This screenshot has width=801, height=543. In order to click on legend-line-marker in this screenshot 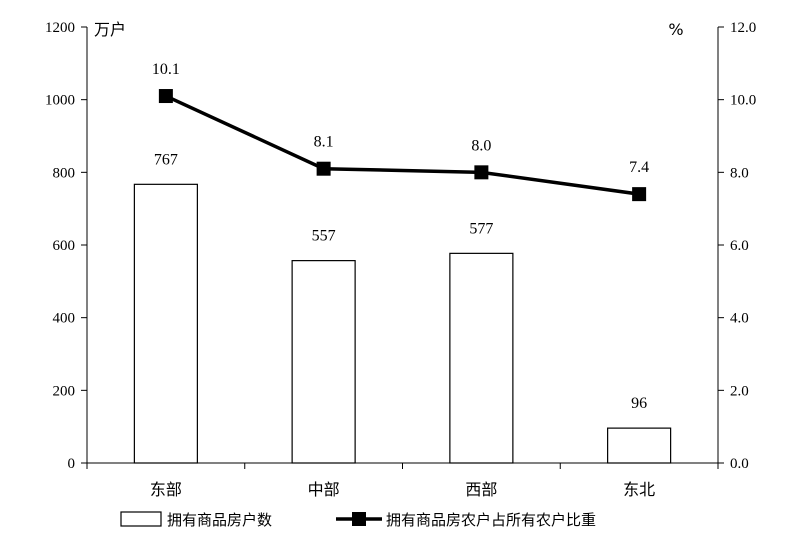, I will do `click(359, 519)`.